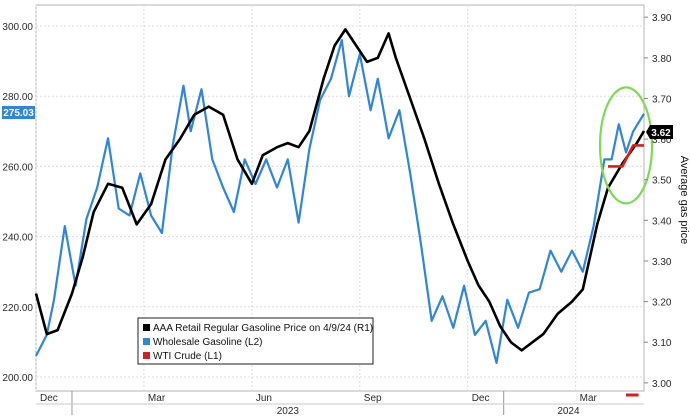 This screenshot has height=417, width=690. I want to click on right-tick-label: 3.90, so click(662, 18).